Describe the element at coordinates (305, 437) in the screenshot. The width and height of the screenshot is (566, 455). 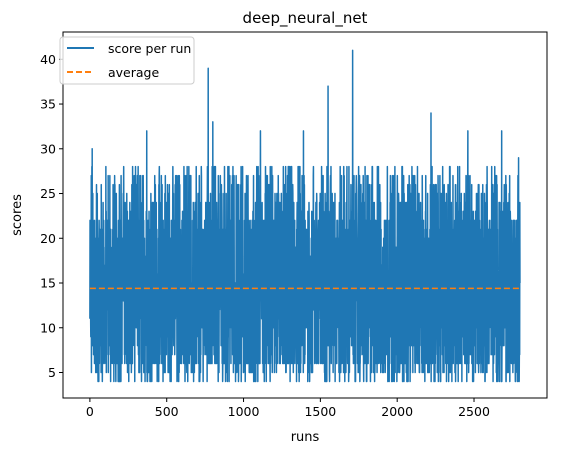
I see `x-axis-label: runs` at that location.